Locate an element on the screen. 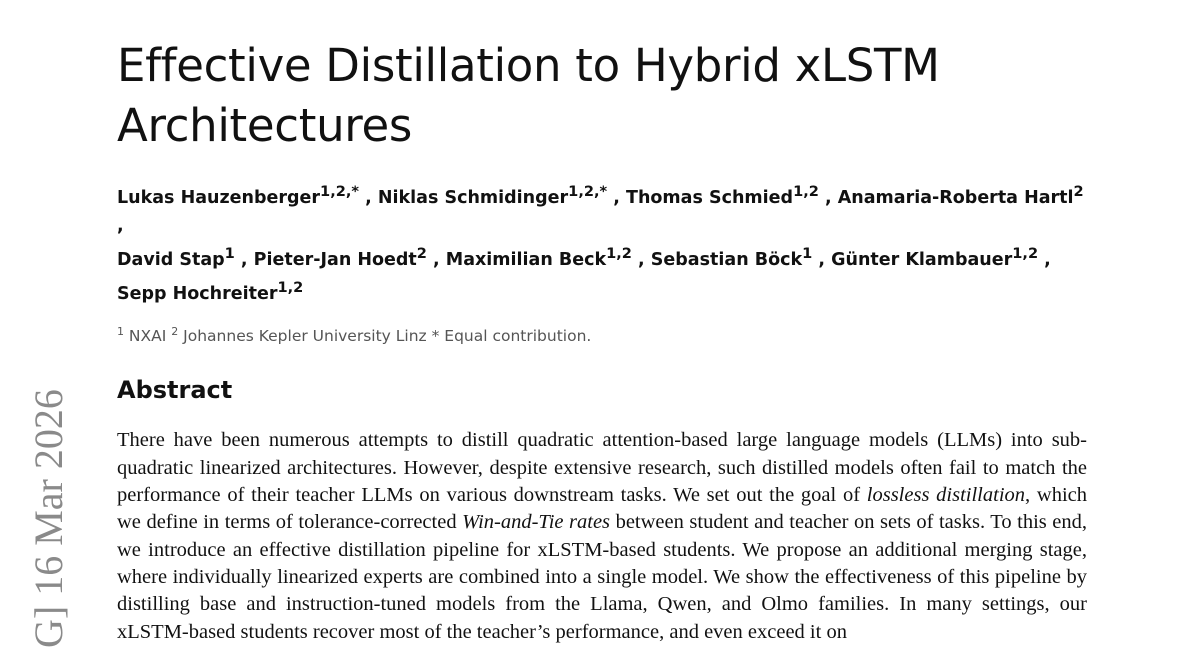 The image size is (1200, 666). title-line-2: Architectures is located at coordinates (265, 125).